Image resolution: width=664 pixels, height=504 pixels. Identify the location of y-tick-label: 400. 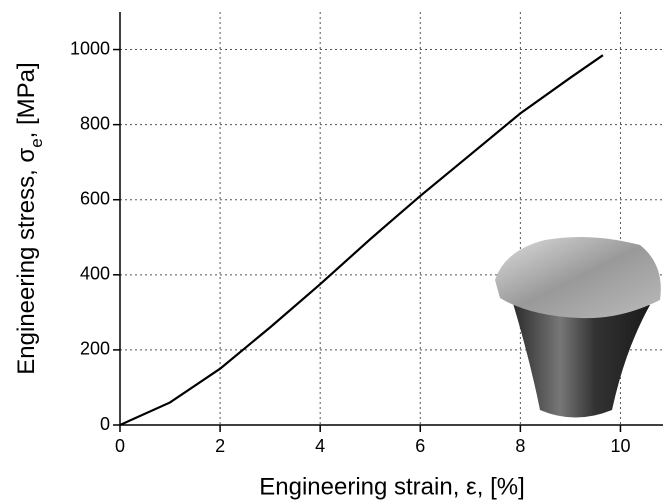
(95, 274).